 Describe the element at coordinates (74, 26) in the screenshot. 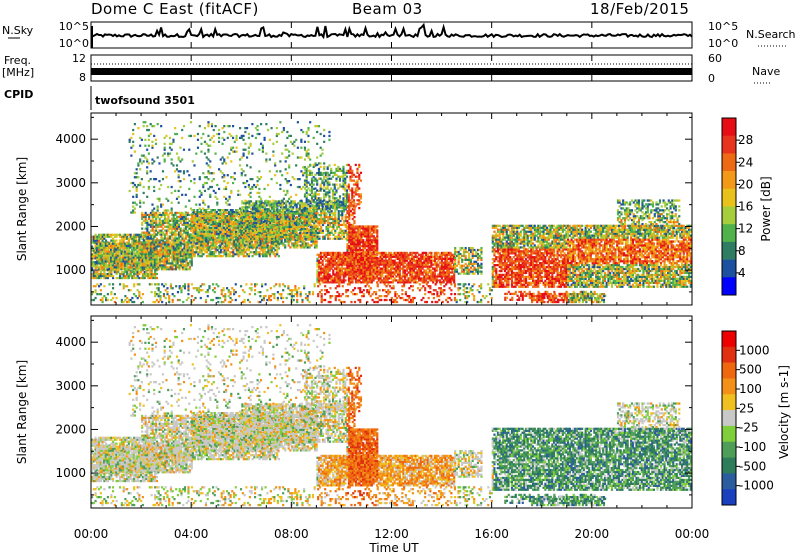

I see `nsky-left-tick-top: 10^5` at that location.